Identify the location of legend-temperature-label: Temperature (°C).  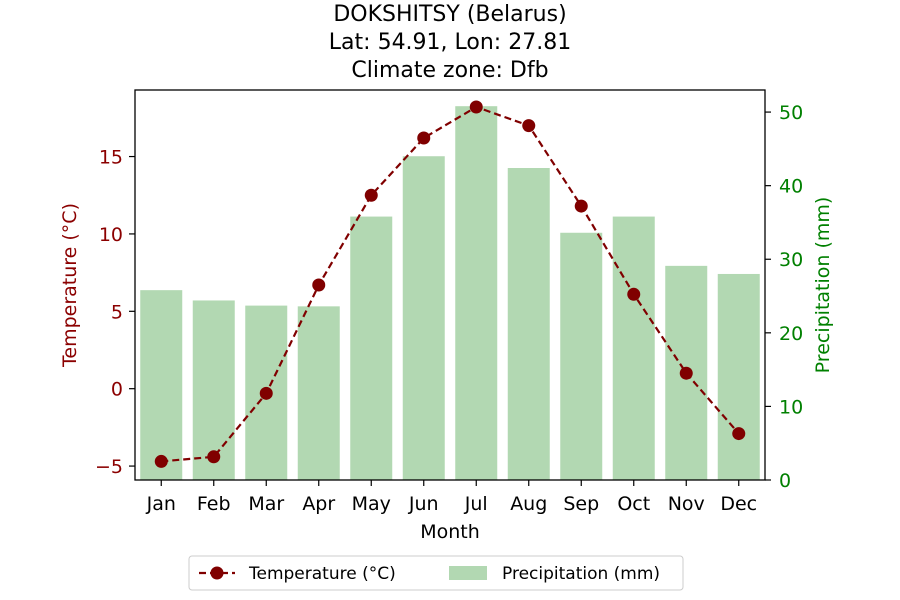
(322, 574).